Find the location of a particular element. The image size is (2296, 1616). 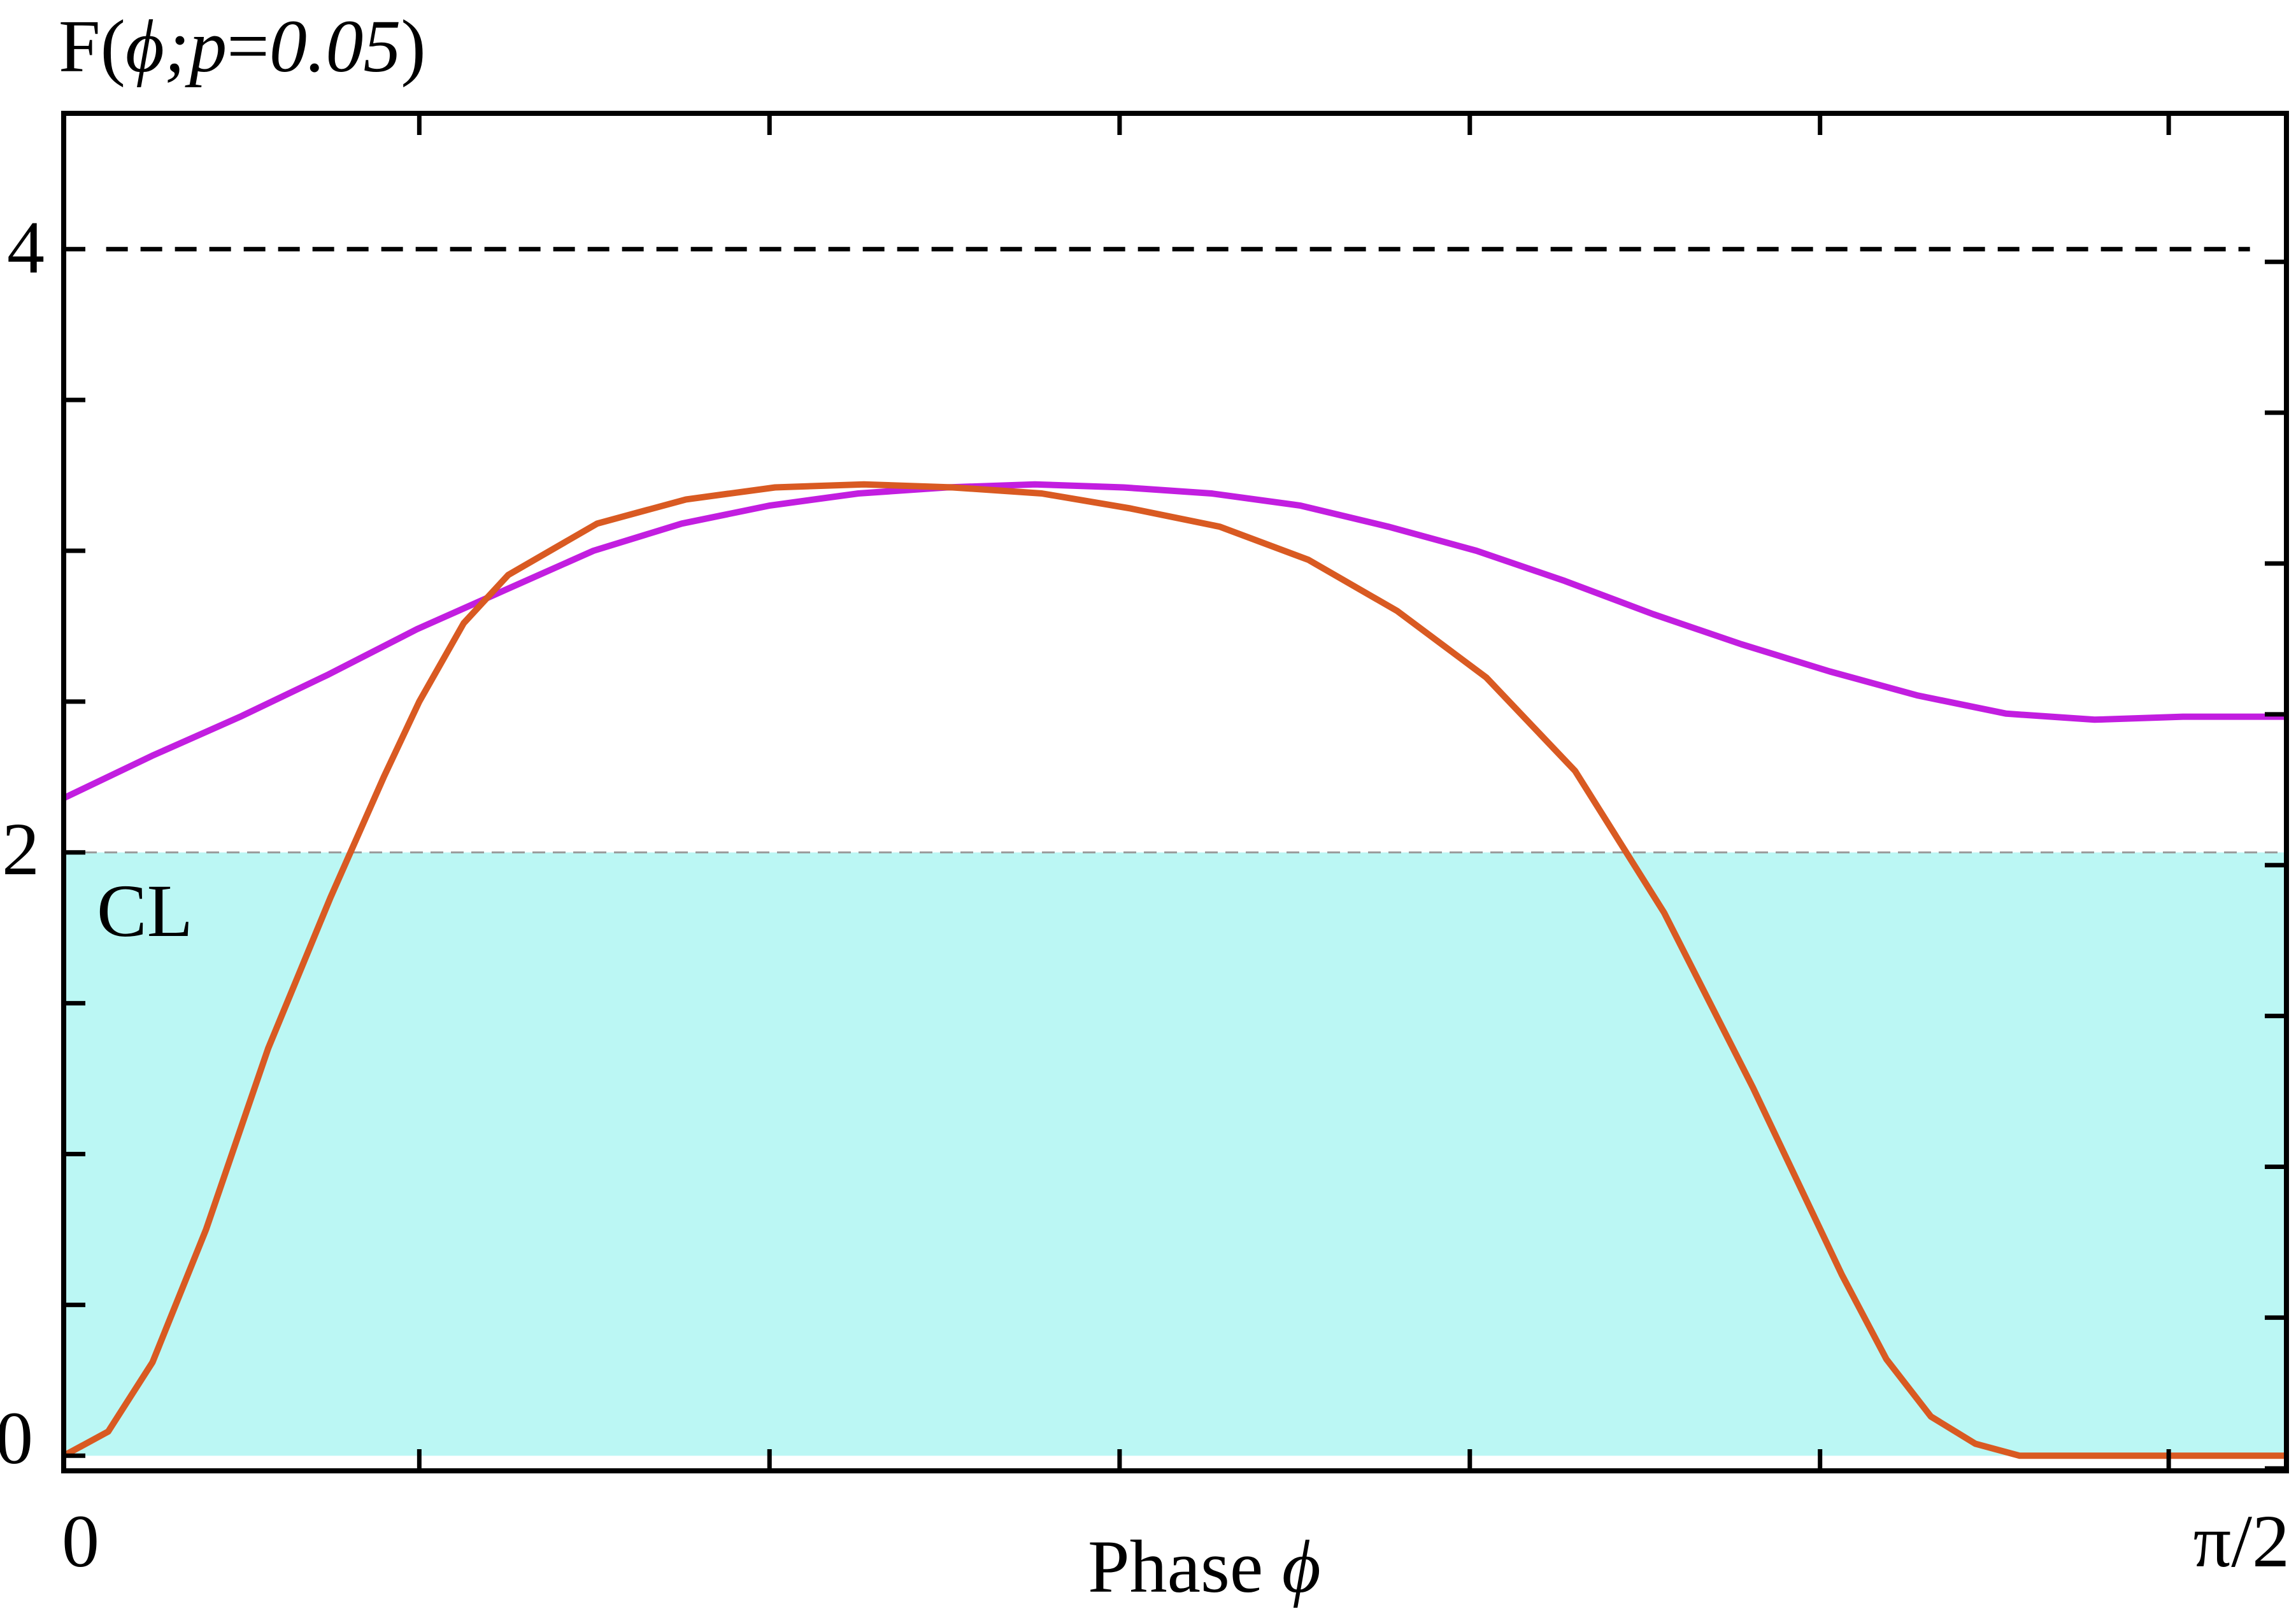

y-label-prefix: F( is located at coordinates (92, 46).